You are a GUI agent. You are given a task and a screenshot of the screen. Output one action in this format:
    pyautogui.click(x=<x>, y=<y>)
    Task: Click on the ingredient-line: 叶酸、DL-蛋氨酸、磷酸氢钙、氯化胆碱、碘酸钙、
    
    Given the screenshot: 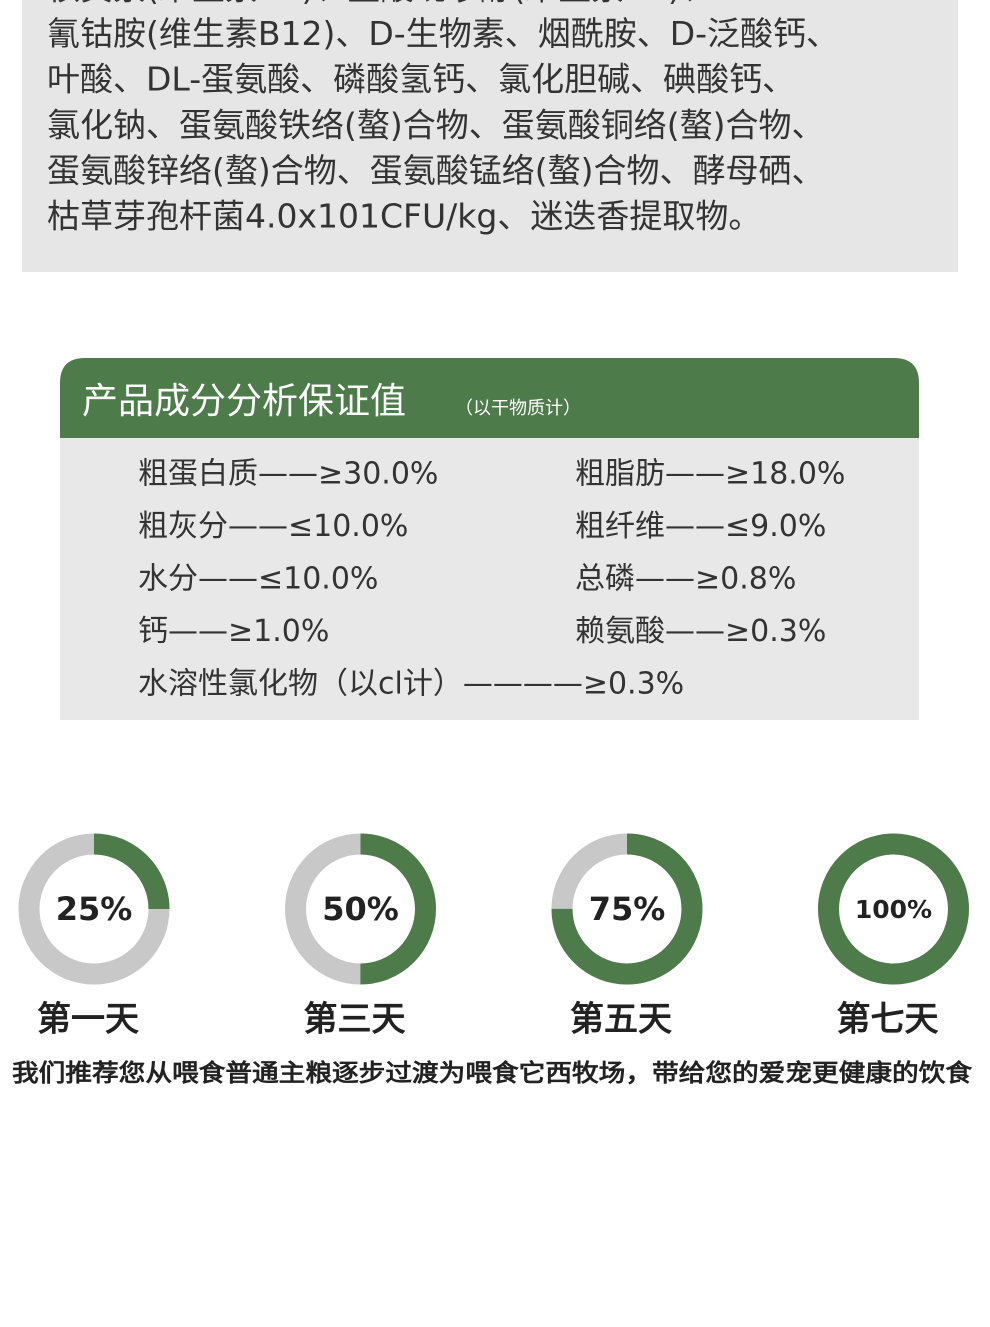 What is the action you would take?
    pyautogui.click(x=421, y=79)
    